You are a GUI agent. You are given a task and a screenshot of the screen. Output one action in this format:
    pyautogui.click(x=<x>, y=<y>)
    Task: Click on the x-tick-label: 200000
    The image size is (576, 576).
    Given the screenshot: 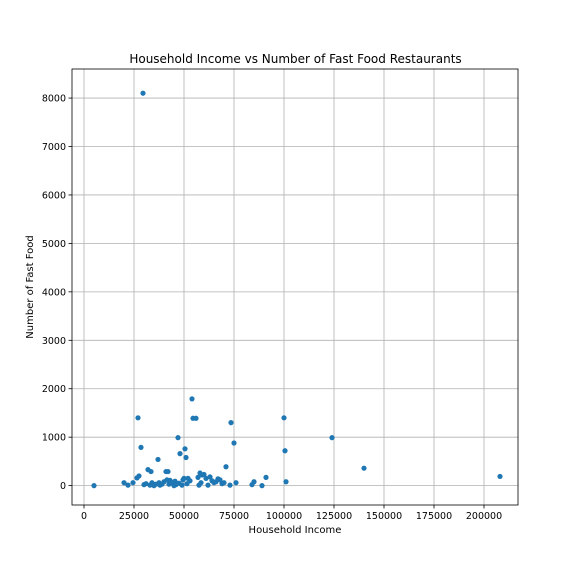 What is the action you would take?
    pyautogui.click(x=484, y=516)
    